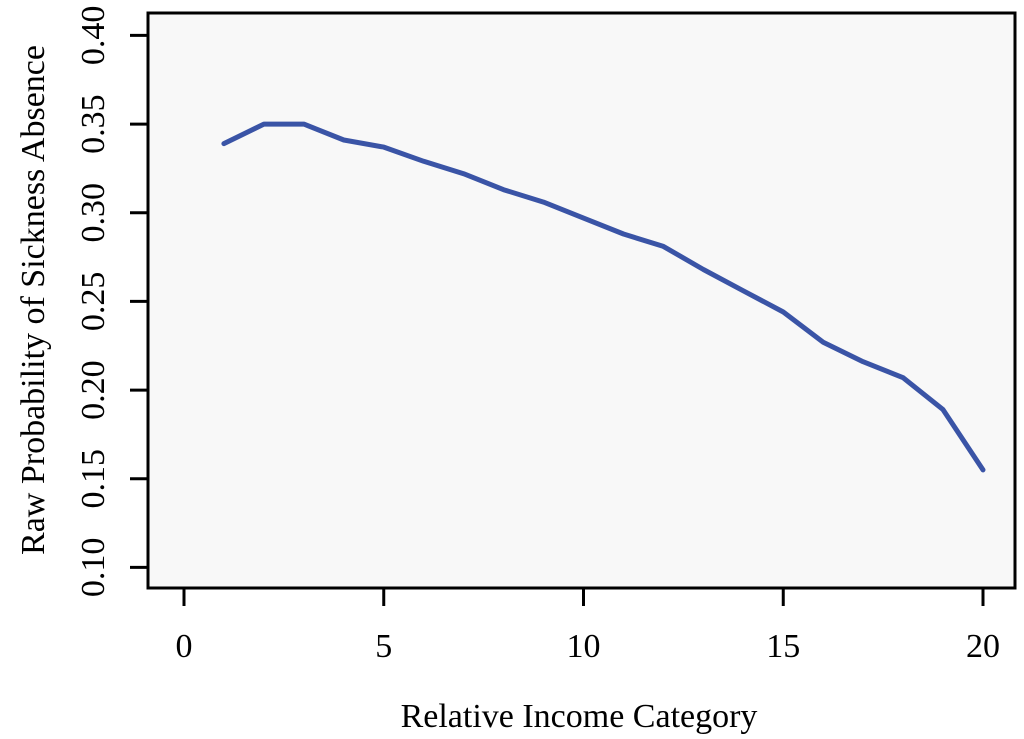 Image resolution: width=1024 pixels, height=739 pixels. What do you see at coordinates (583, 597) in the screenshot?
I see `x-axis-ticks` at bounding box center [583, 597].